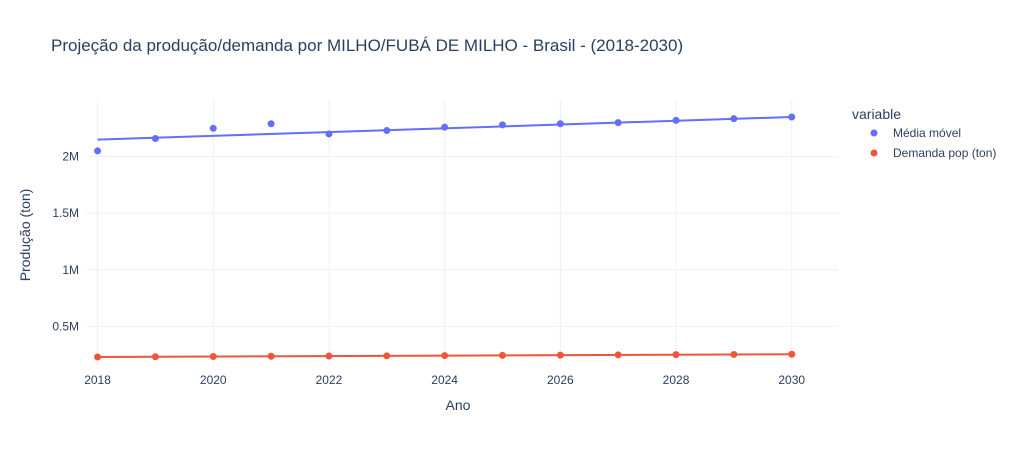  What do you see at coordinates (70, 157) in the screenshot?
I see `y-tick-label: 2M` at bounding box center [70, 157].